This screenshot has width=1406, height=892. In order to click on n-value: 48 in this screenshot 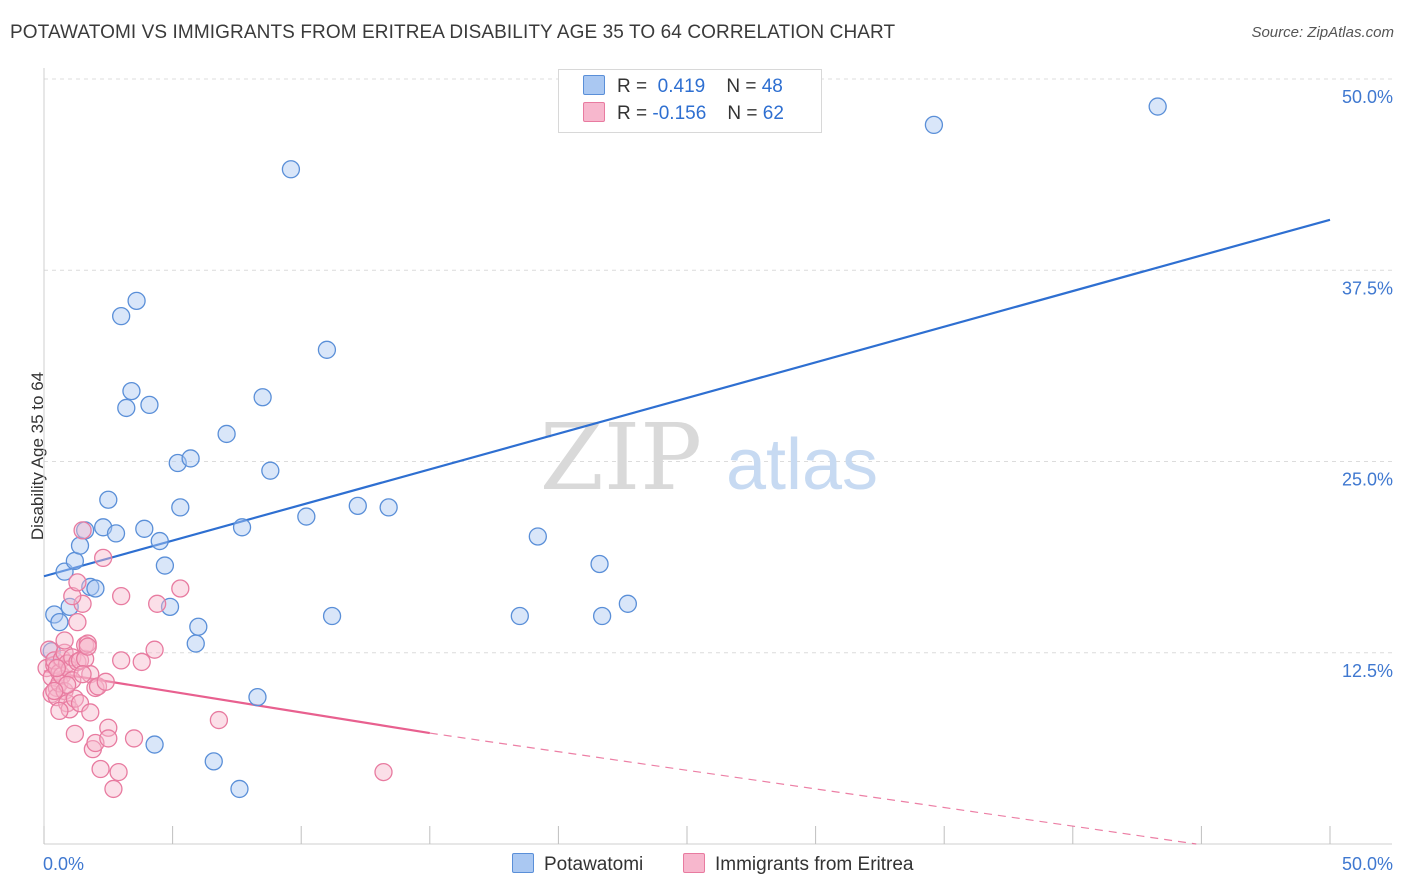, I will do `click(772, 86)`.